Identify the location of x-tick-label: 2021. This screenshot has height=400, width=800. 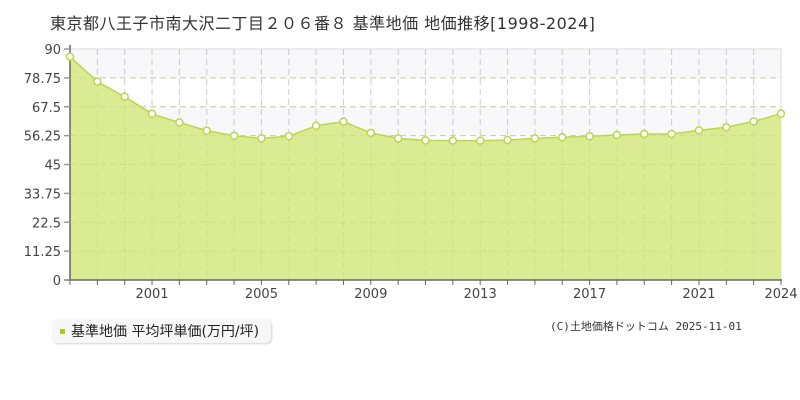
(698, 294).